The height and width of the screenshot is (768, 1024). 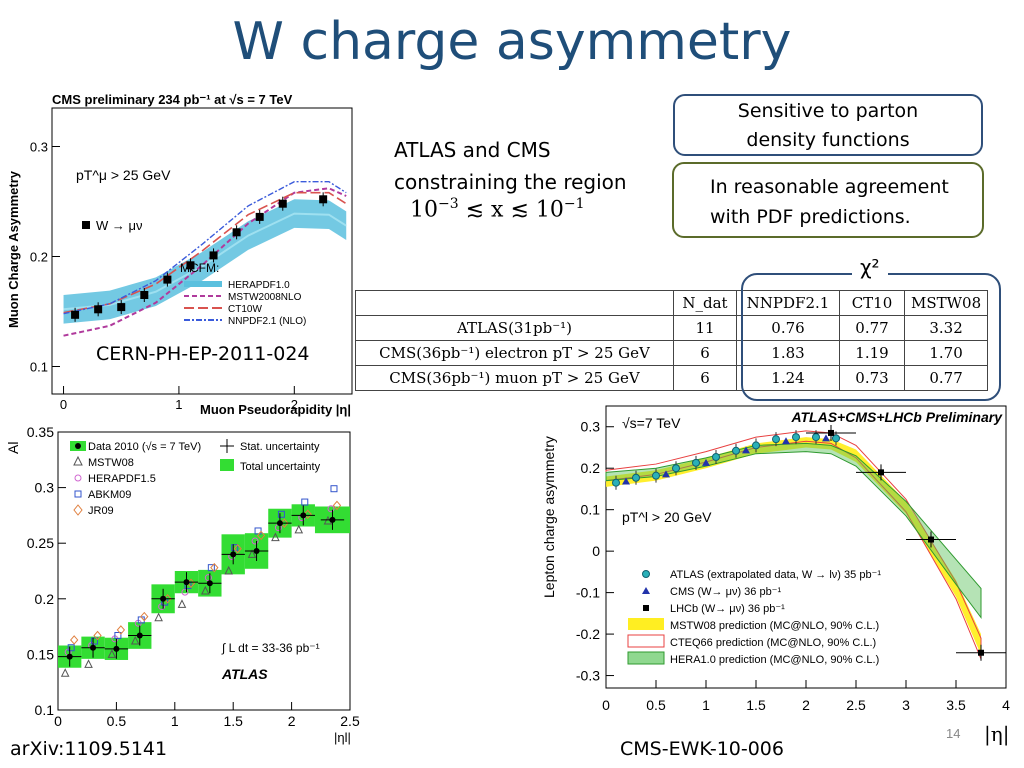 I want to click on callout-line: Sensitive to parton, so click(x=828, y=111).